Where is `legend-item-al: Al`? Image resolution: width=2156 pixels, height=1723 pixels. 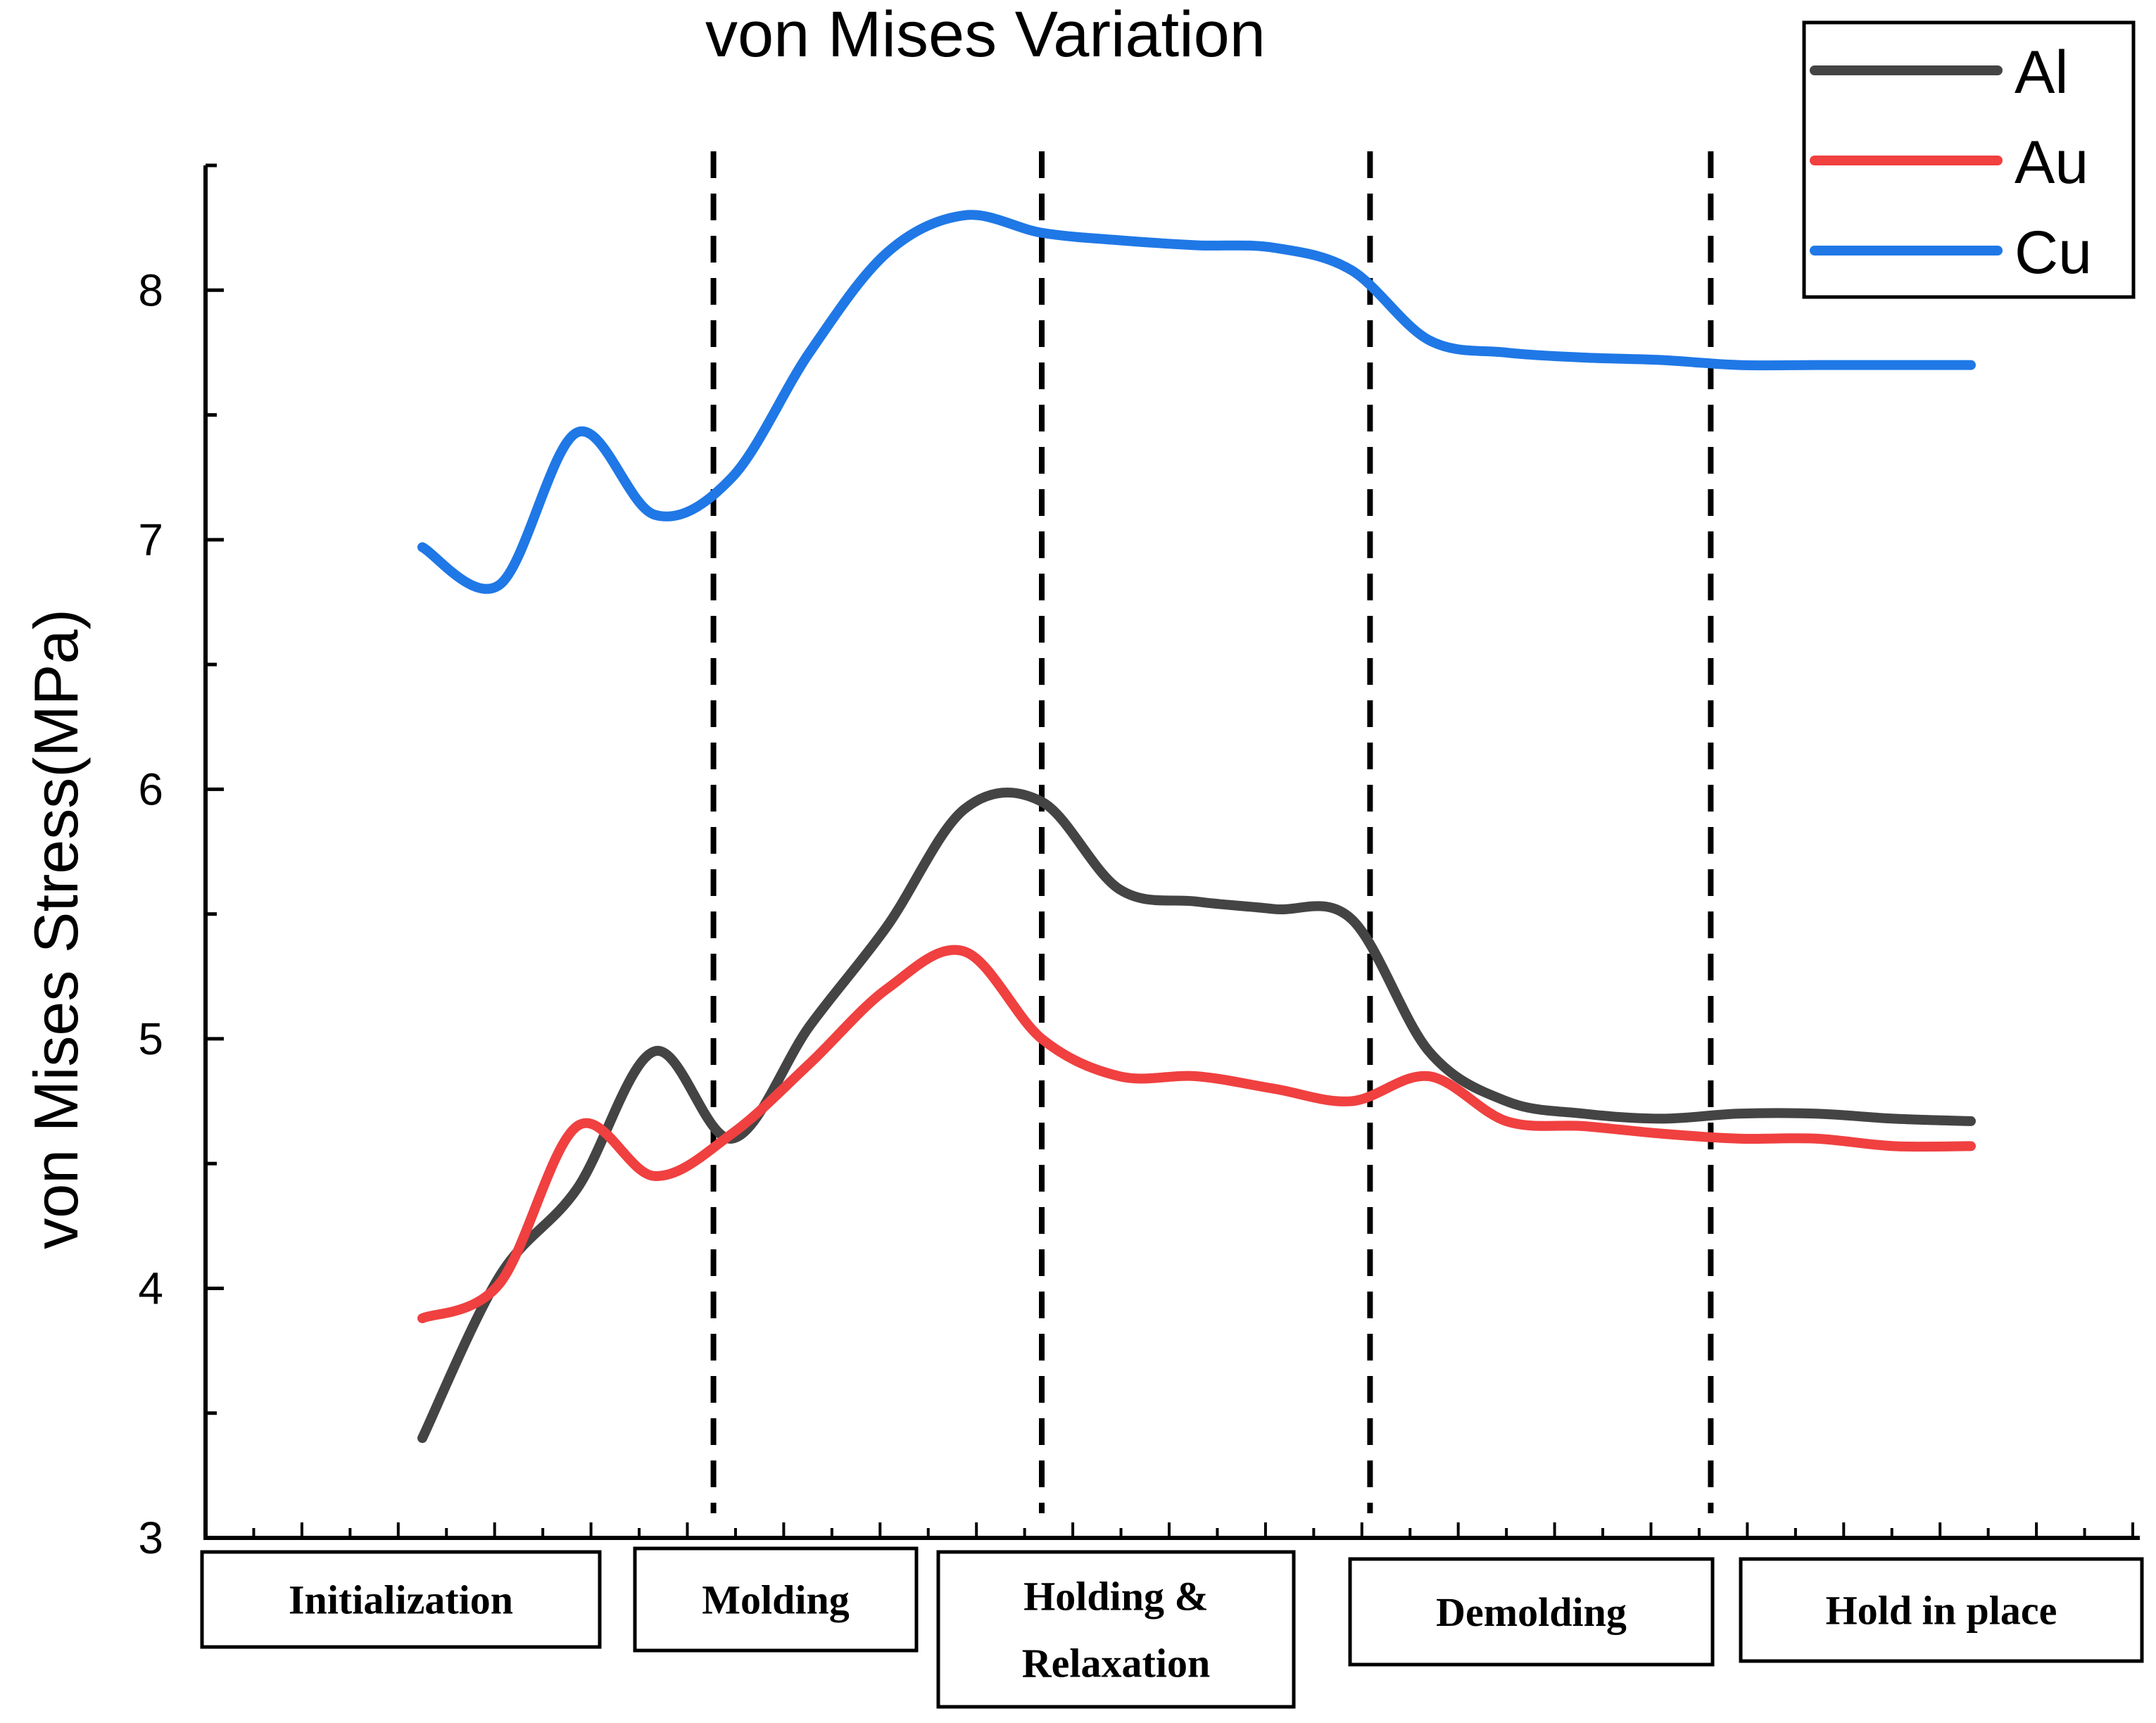 legend-item-al: Al is located at coordinates (1939, 73).